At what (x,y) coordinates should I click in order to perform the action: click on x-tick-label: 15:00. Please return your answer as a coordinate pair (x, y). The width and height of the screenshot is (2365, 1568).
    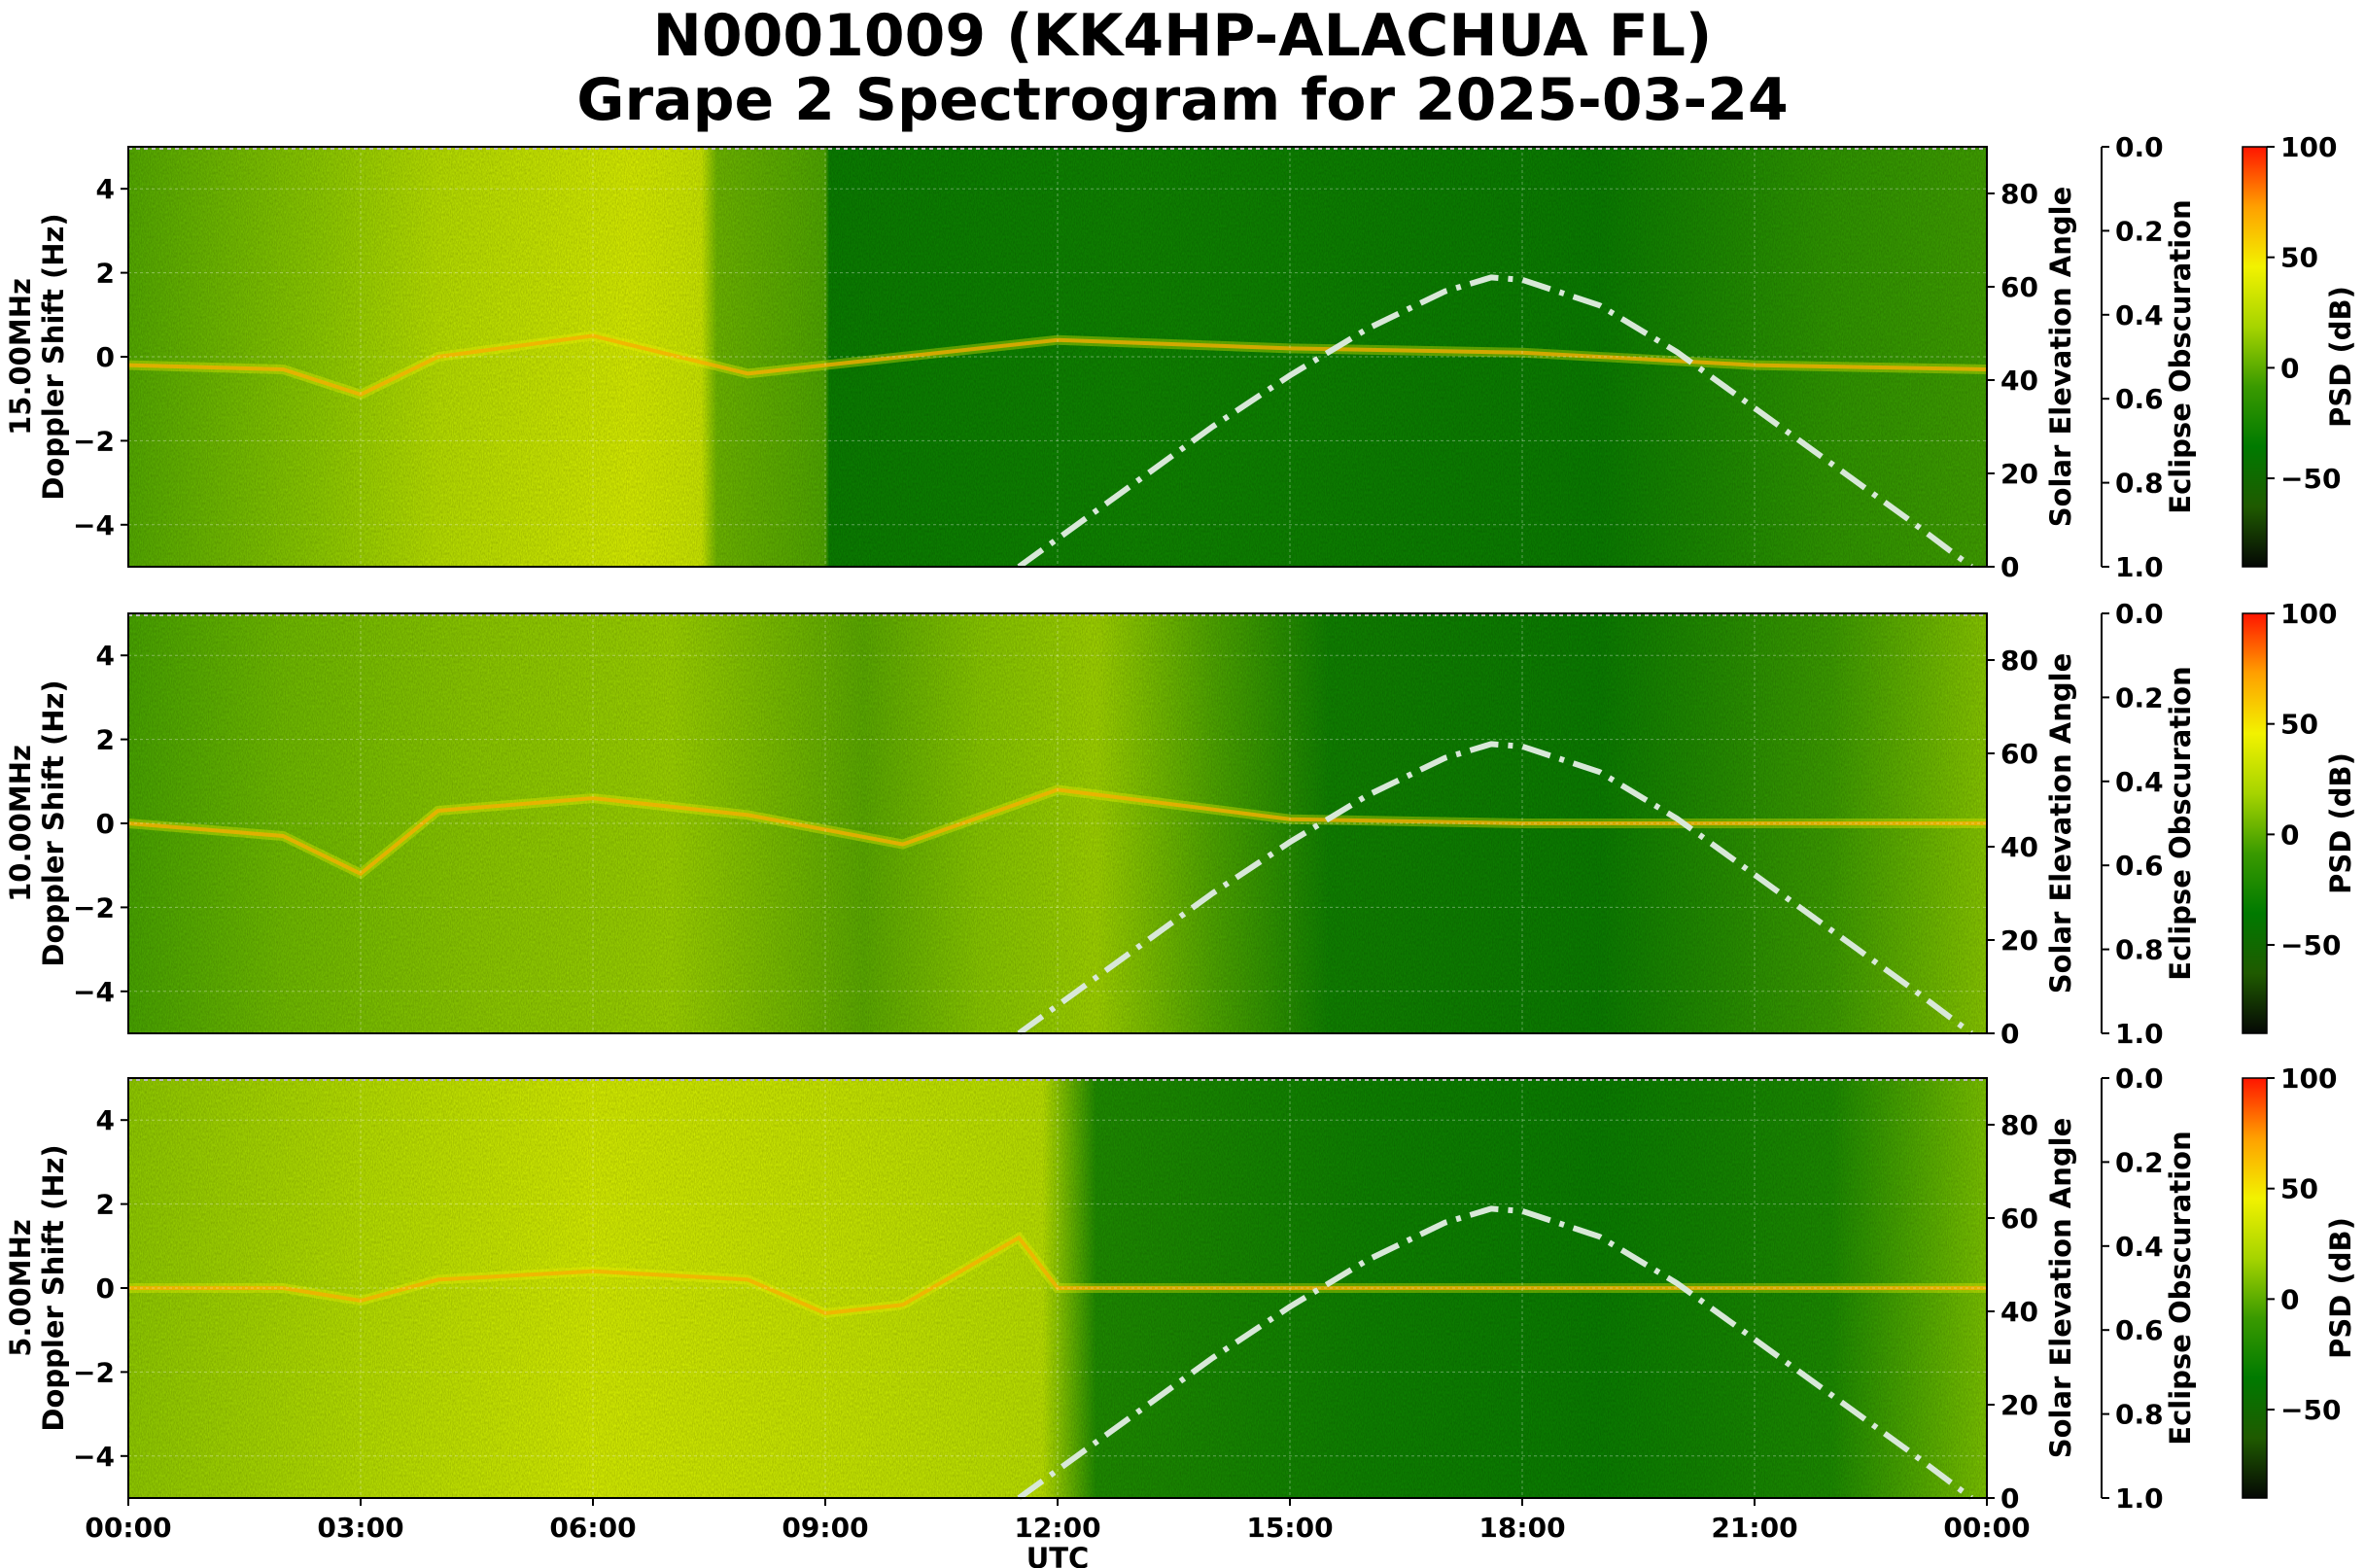
    Looking at the image, I should click on (1289, 1528).